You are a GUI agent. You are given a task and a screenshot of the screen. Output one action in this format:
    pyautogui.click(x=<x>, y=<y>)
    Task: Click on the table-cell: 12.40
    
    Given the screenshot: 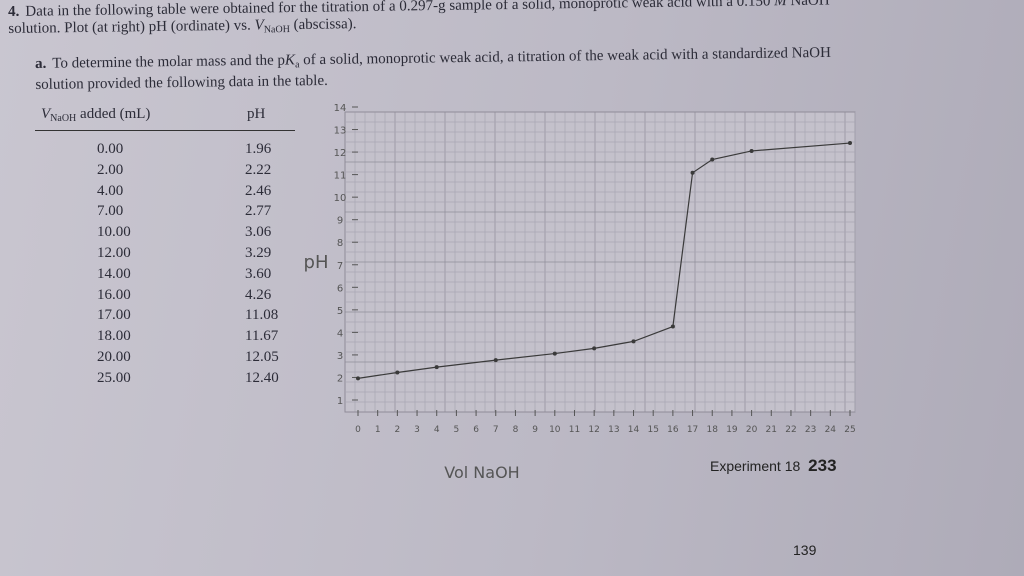 What is the action you would take?
    pyautogui.click(x=262, y=377)
    